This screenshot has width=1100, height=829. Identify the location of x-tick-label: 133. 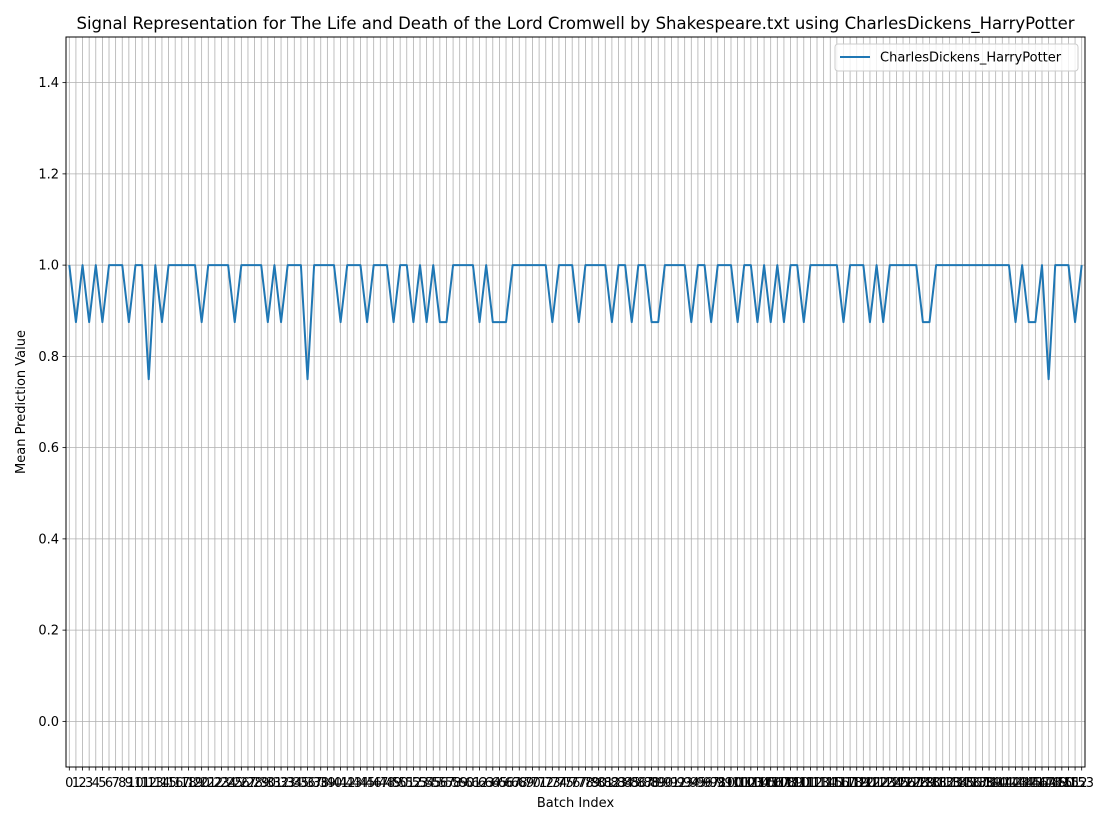
(949, 783).